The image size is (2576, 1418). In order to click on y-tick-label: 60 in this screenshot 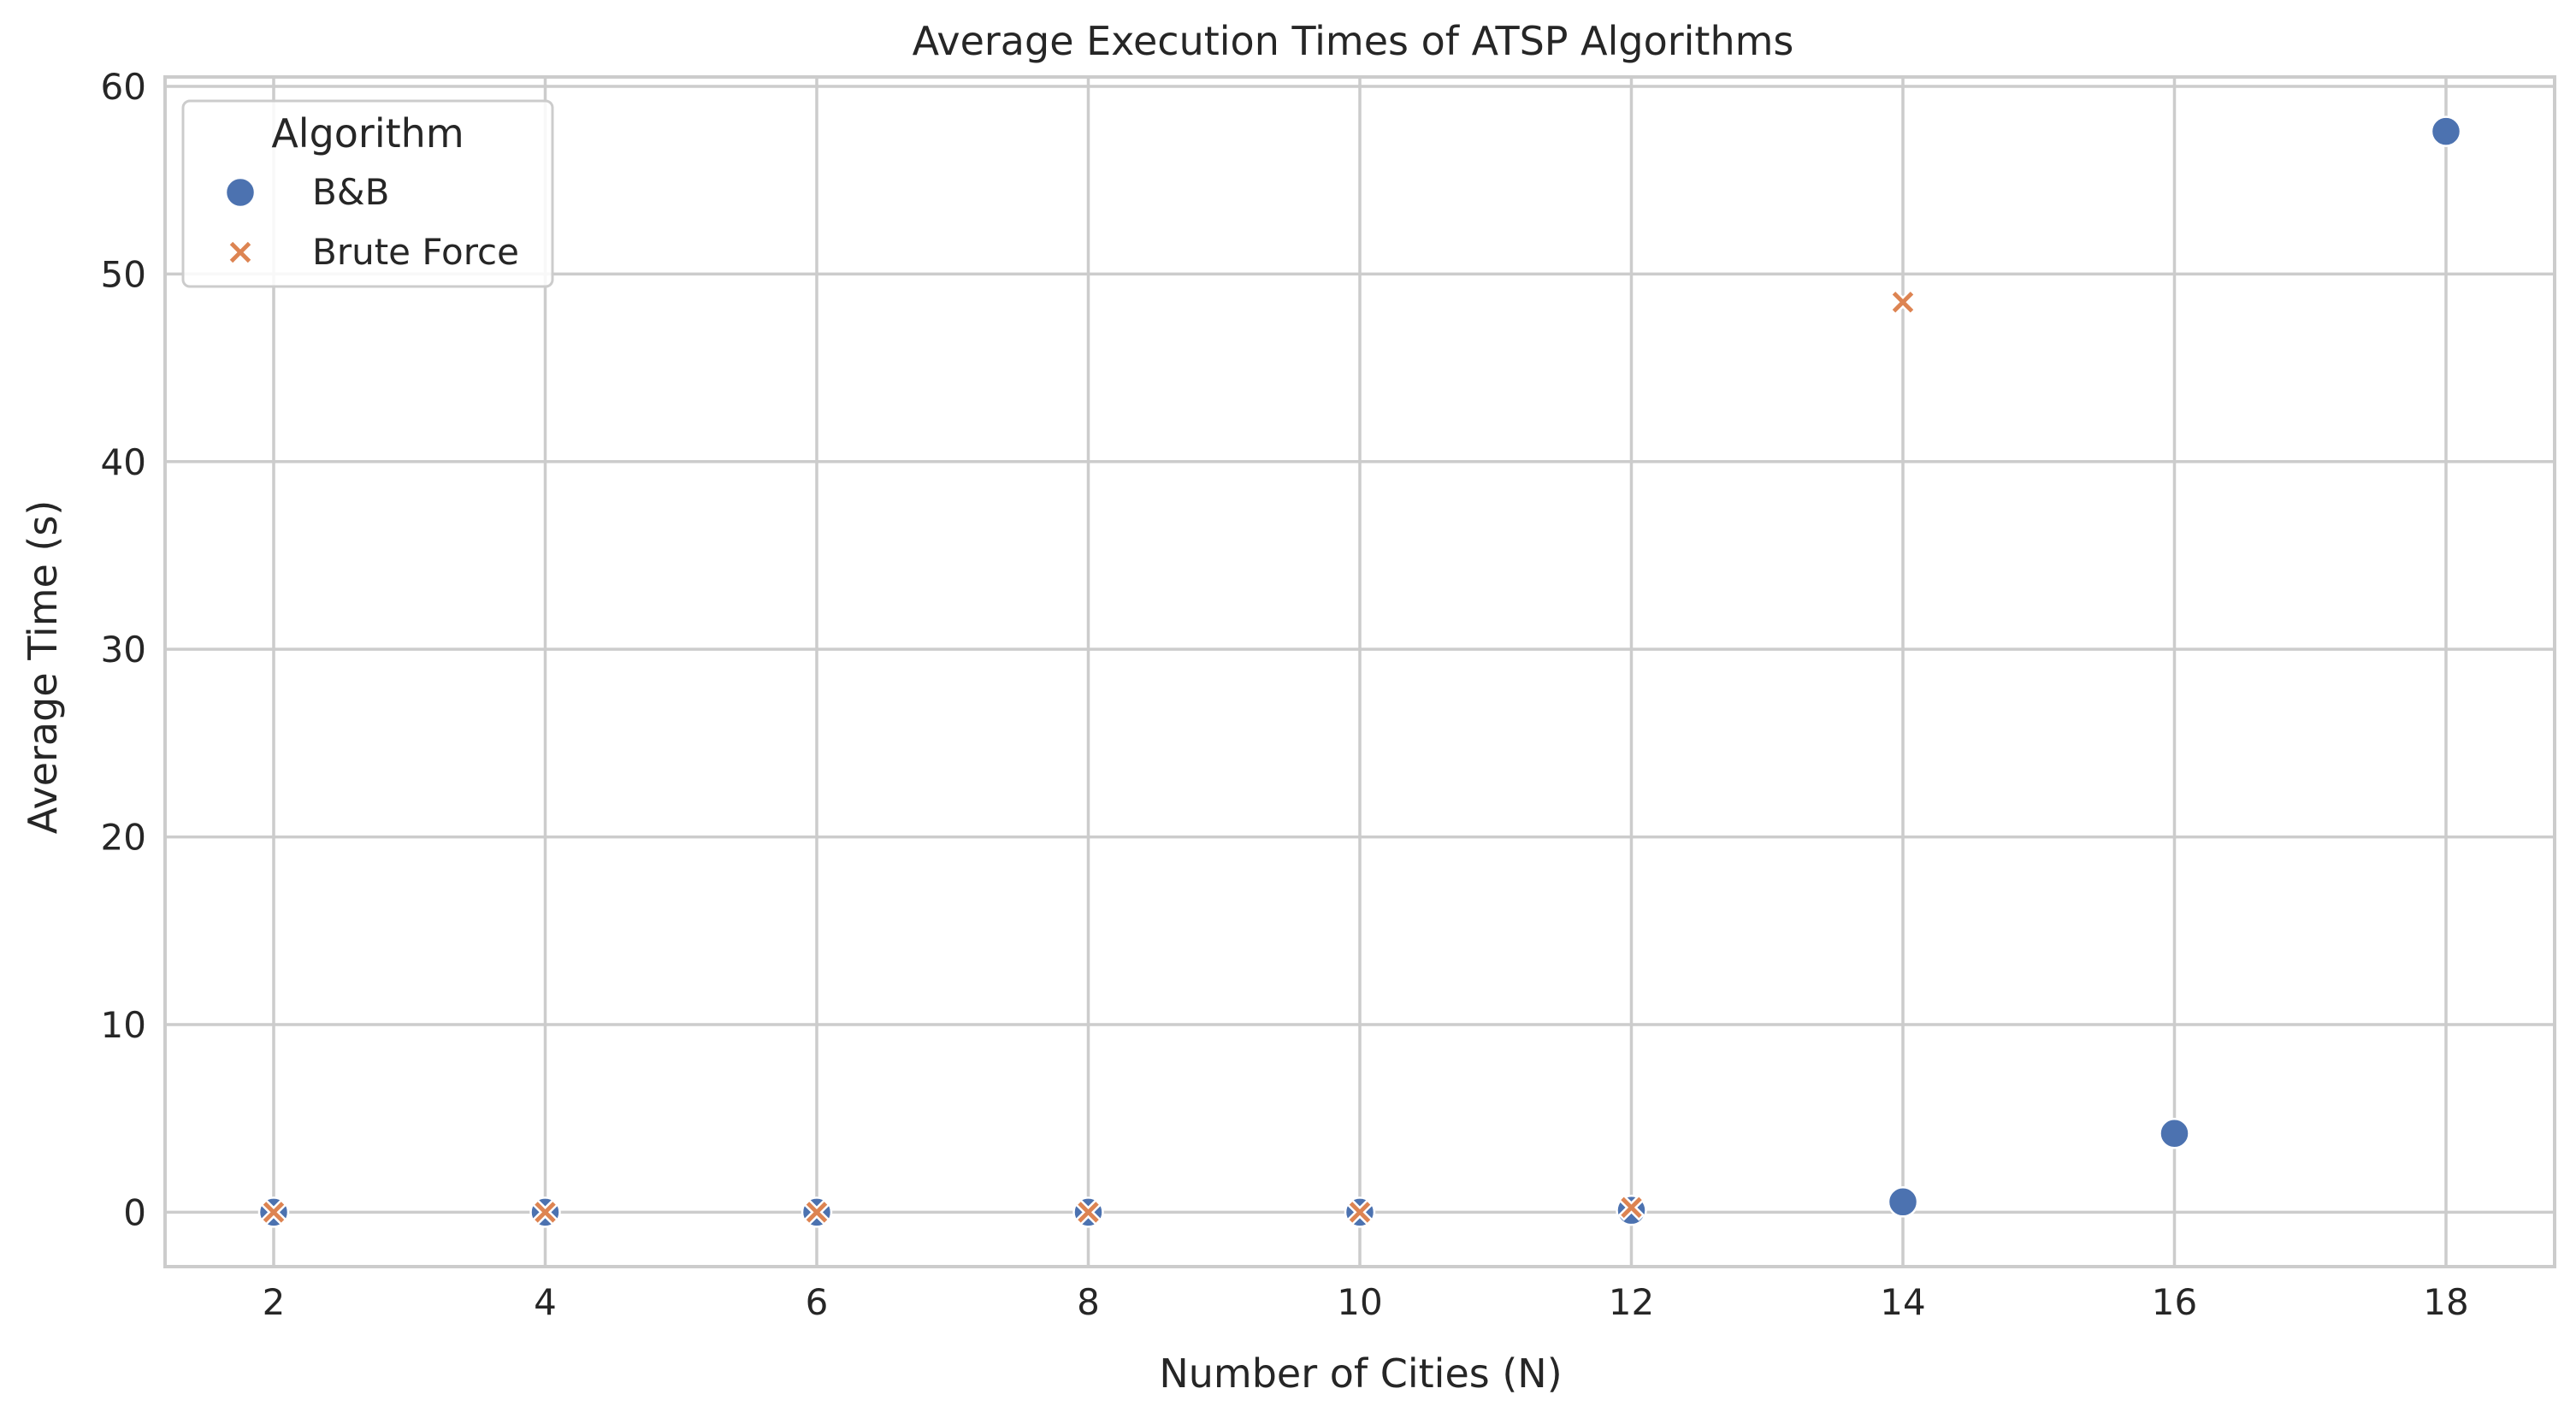, I will do `click(123, 87)`.